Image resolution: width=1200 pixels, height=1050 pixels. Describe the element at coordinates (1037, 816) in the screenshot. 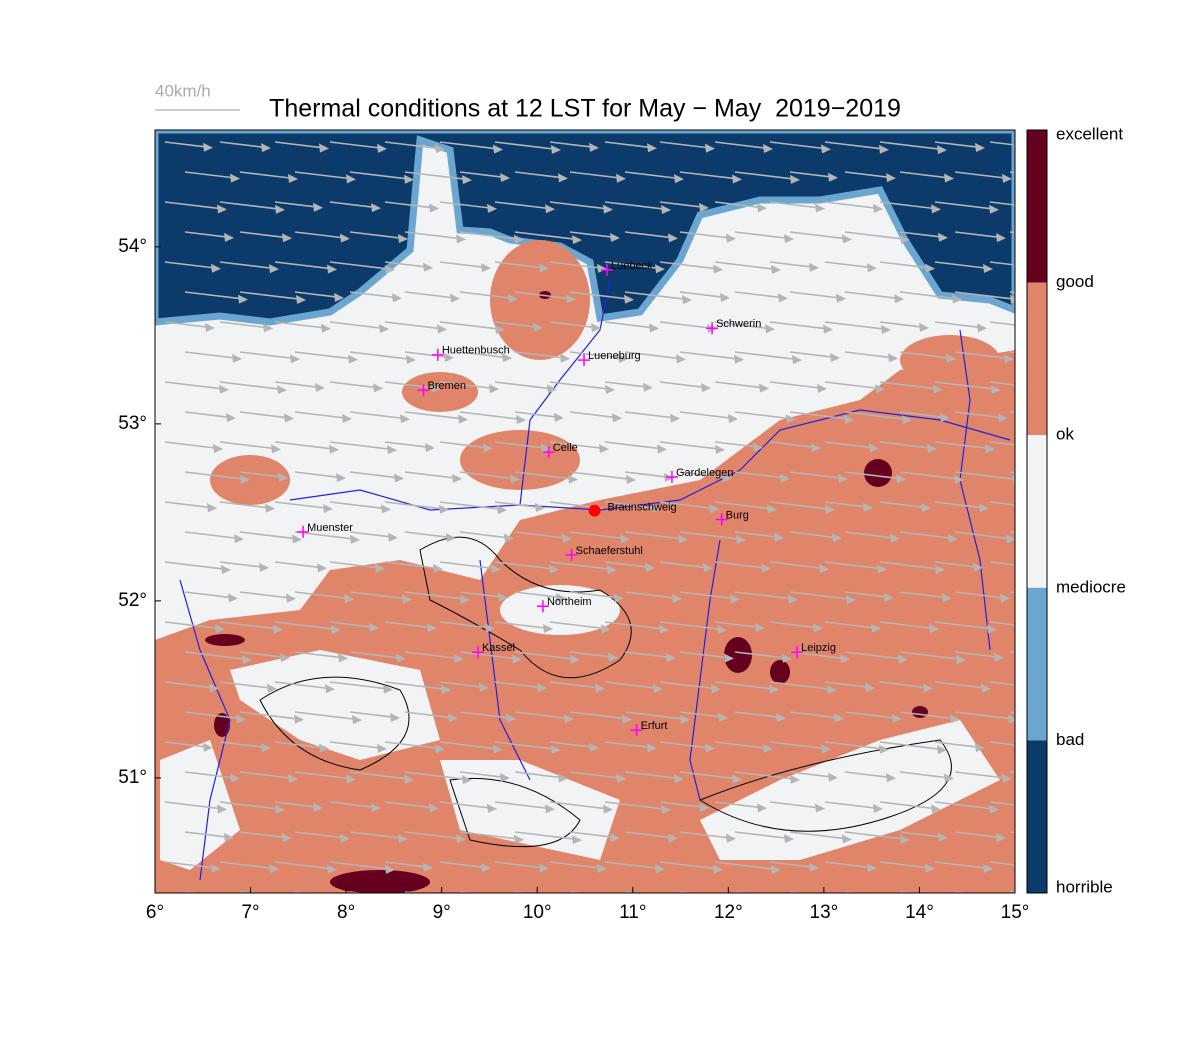

I see `colorbar-band` at that location.